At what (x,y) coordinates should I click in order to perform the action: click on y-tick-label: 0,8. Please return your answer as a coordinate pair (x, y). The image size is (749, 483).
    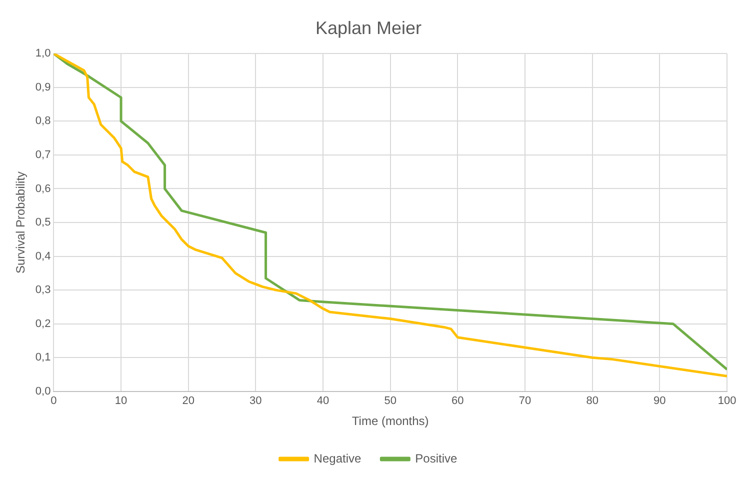
    Looking at the image, I should click on (43, 121).